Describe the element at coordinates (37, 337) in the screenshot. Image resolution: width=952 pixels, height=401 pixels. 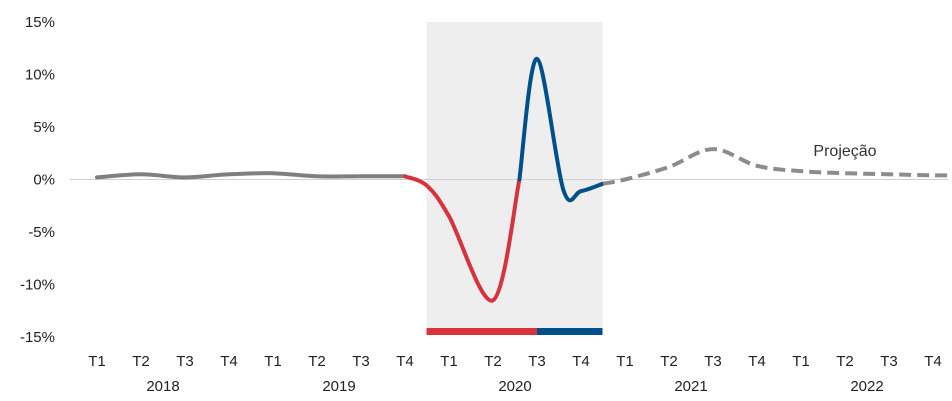
I see `y-tick-label: -15%` at that location.